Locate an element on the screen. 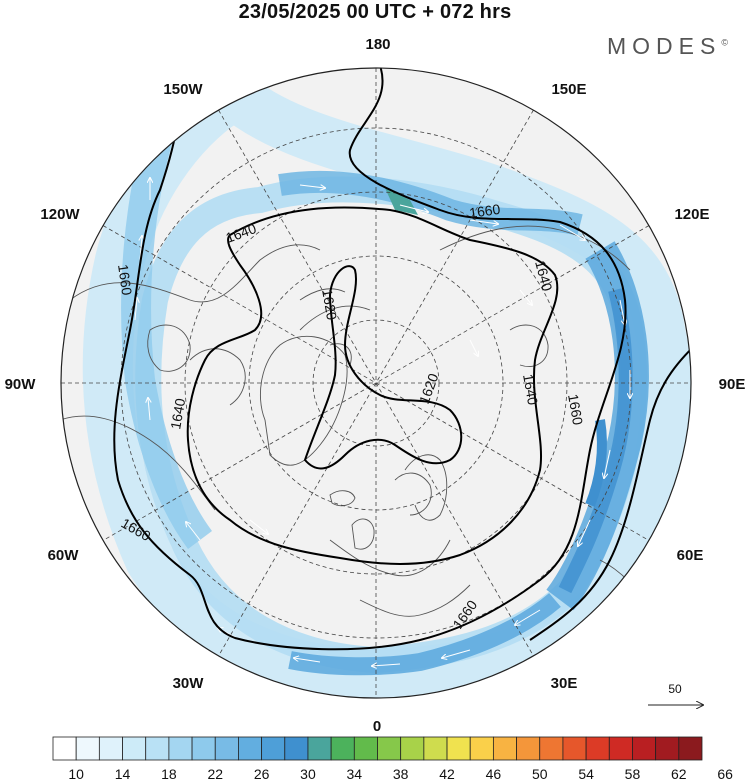 This screenshot has width=750, height=782. legend-tick-label: 22 is located at coordinates (215, 774).